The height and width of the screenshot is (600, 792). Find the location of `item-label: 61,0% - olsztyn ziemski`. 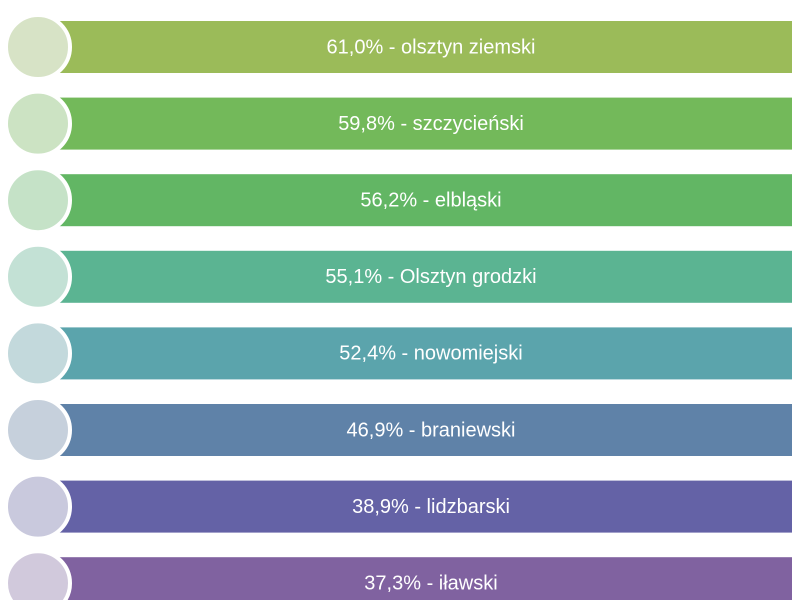

item-label: 61,0% - olsztyn ziemski is located at coordinates (431, 47).